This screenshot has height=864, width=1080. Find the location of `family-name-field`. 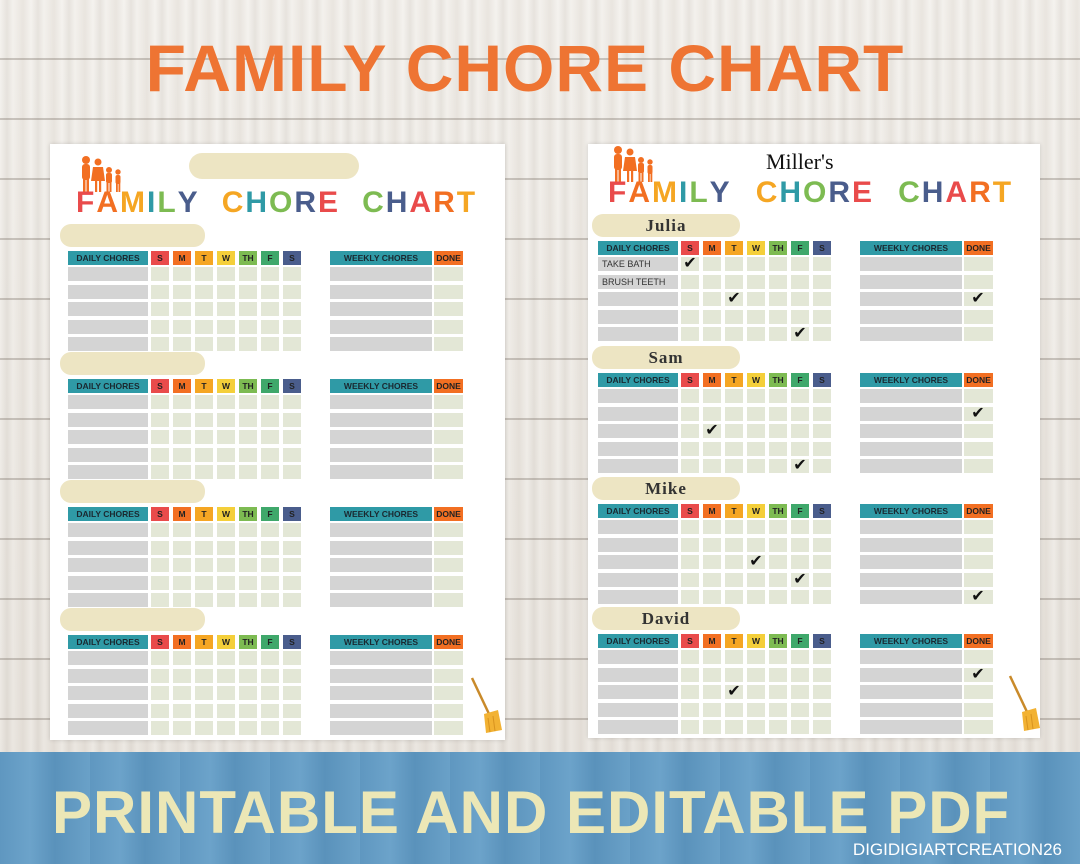

family-name-field is located at coordinates (274, 166).